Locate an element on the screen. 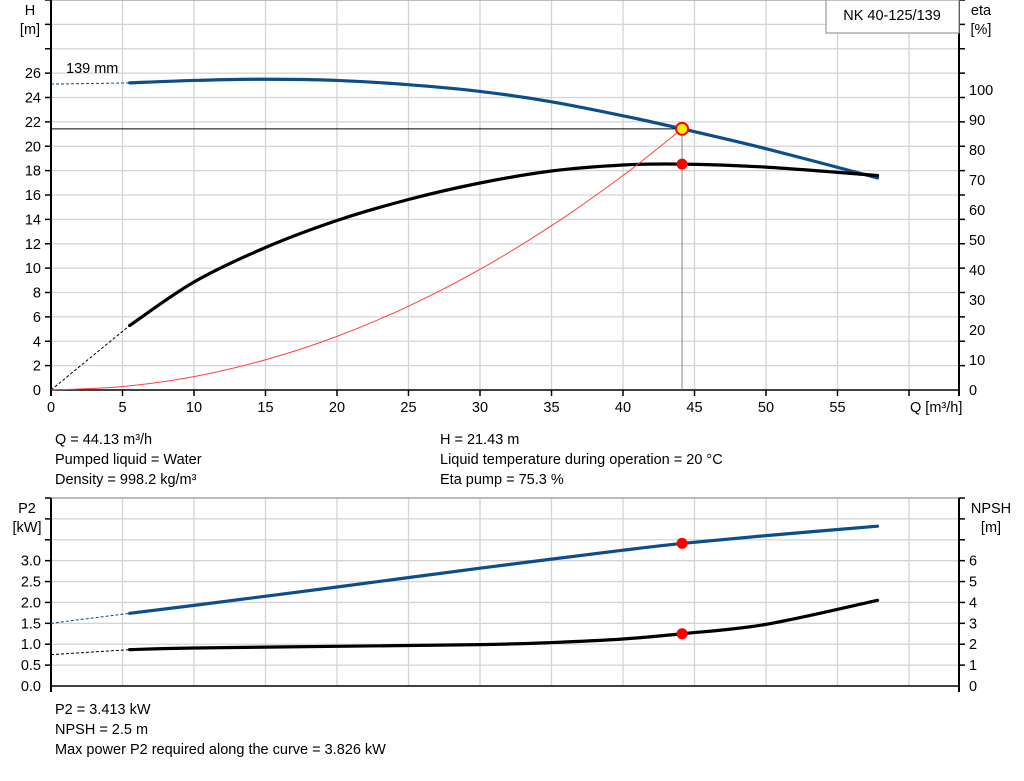 Image resolution: width=1024 pixels, height=781 pixels. p2-extrapolated-line is located at coordinates (90, 618).